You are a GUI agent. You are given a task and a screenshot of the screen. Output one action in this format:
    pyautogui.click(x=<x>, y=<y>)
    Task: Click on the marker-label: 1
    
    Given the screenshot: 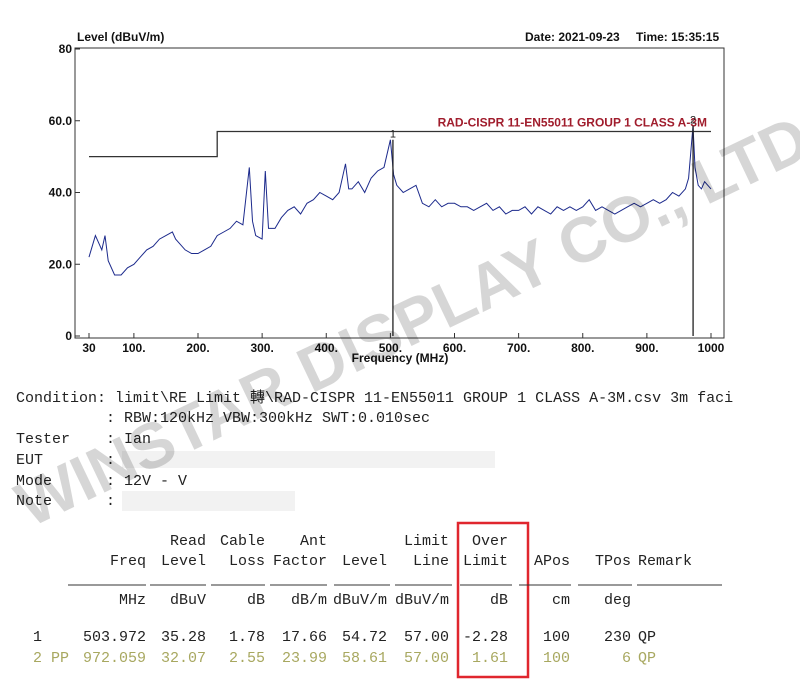 What is the action you would take?
    pyautogui.click(x=393, y=135)
    